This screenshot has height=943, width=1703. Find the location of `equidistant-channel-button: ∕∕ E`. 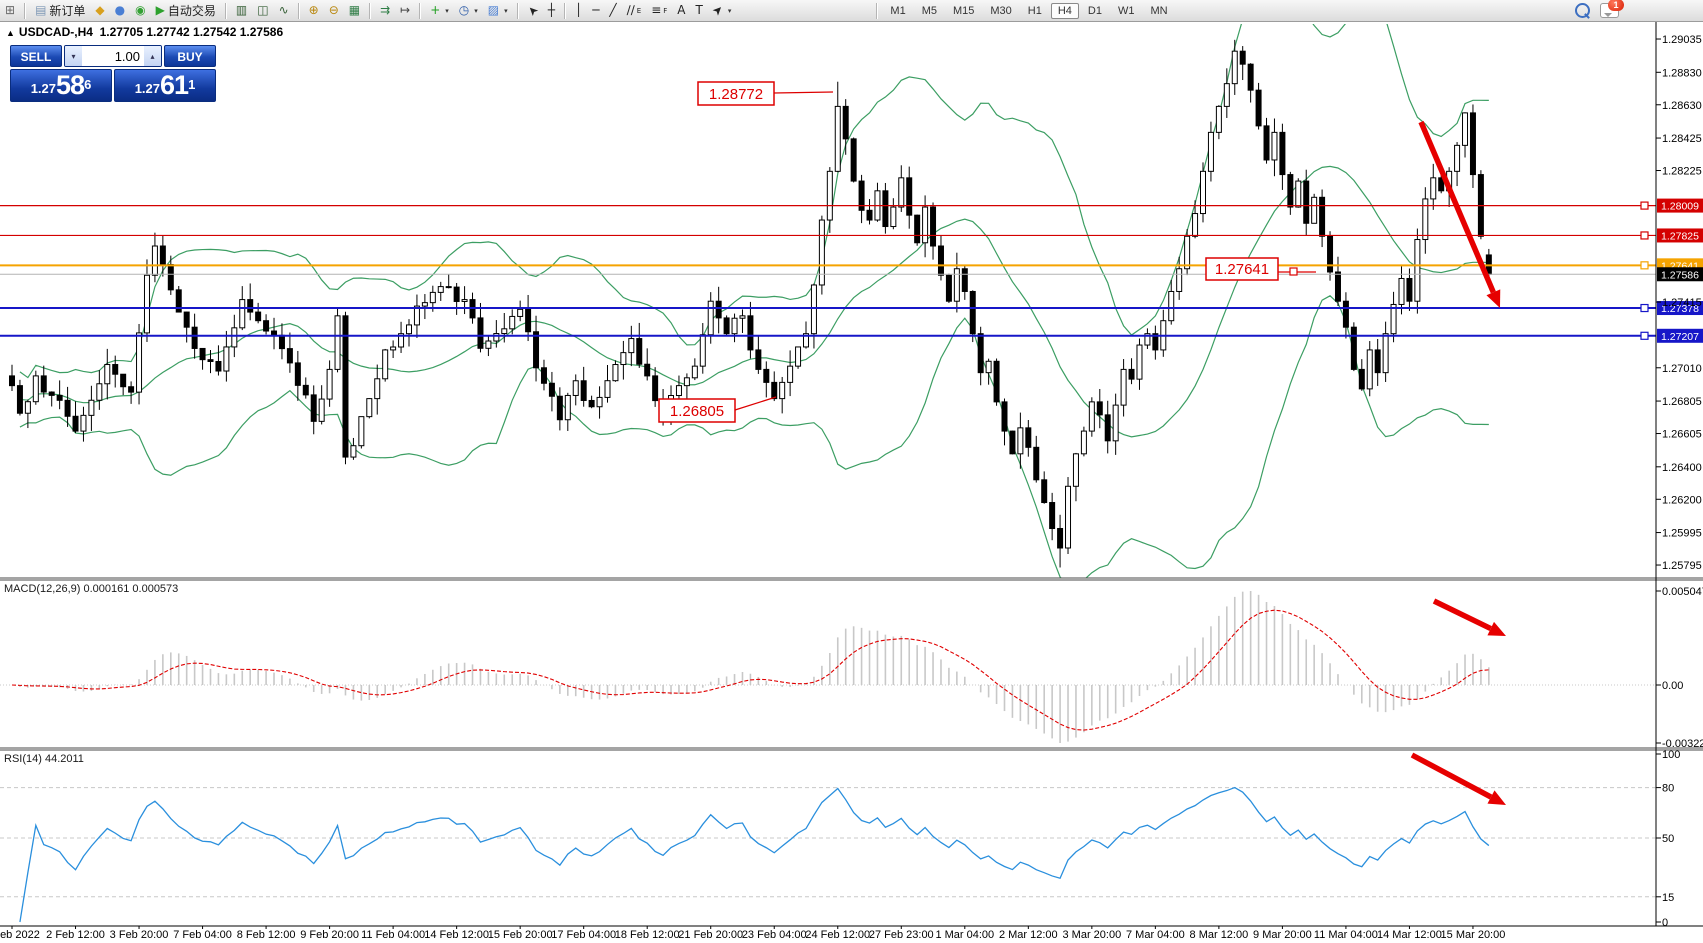

equidistant-channel-button: ∕∕ E is located at coordinates (634, 10).